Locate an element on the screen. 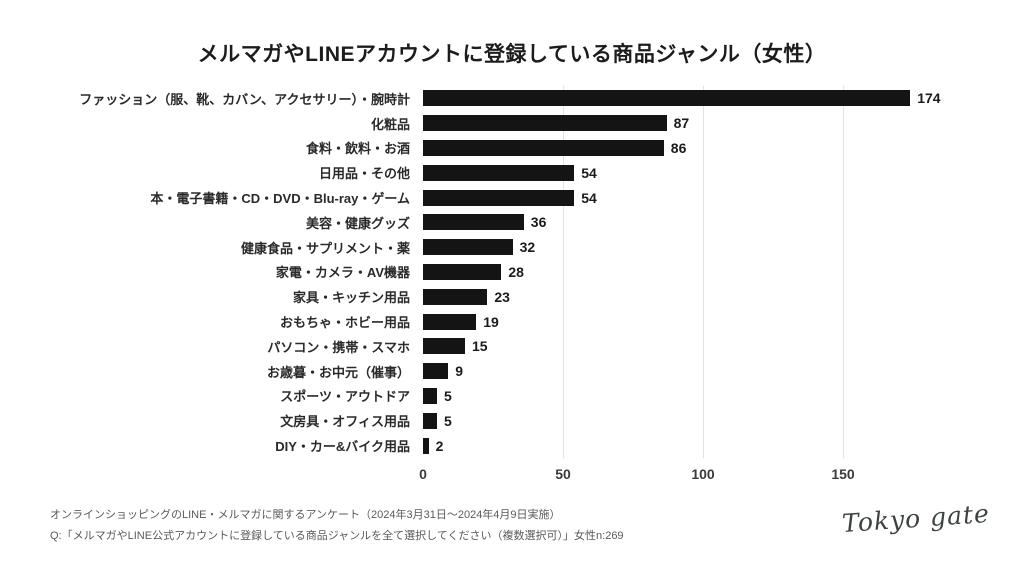 The width and height of the screenshot is (1024, 576). x-axis-tick-label: 100 is located at coordinates (703, 474).